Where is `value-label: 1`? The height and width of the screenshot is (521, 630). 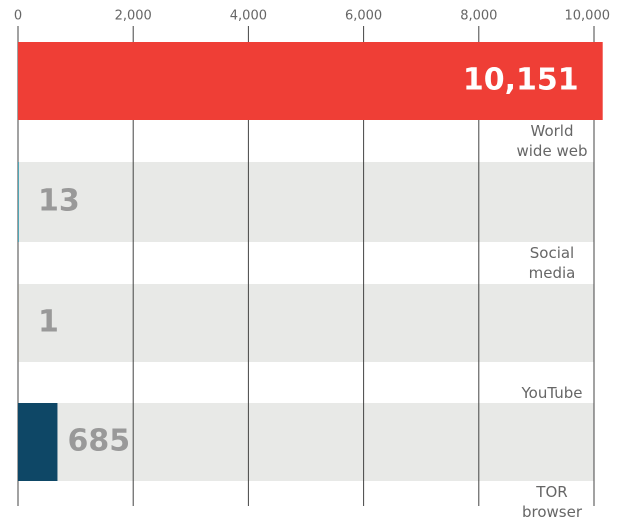 value-label: 1 is located at coordinates (48, 322).